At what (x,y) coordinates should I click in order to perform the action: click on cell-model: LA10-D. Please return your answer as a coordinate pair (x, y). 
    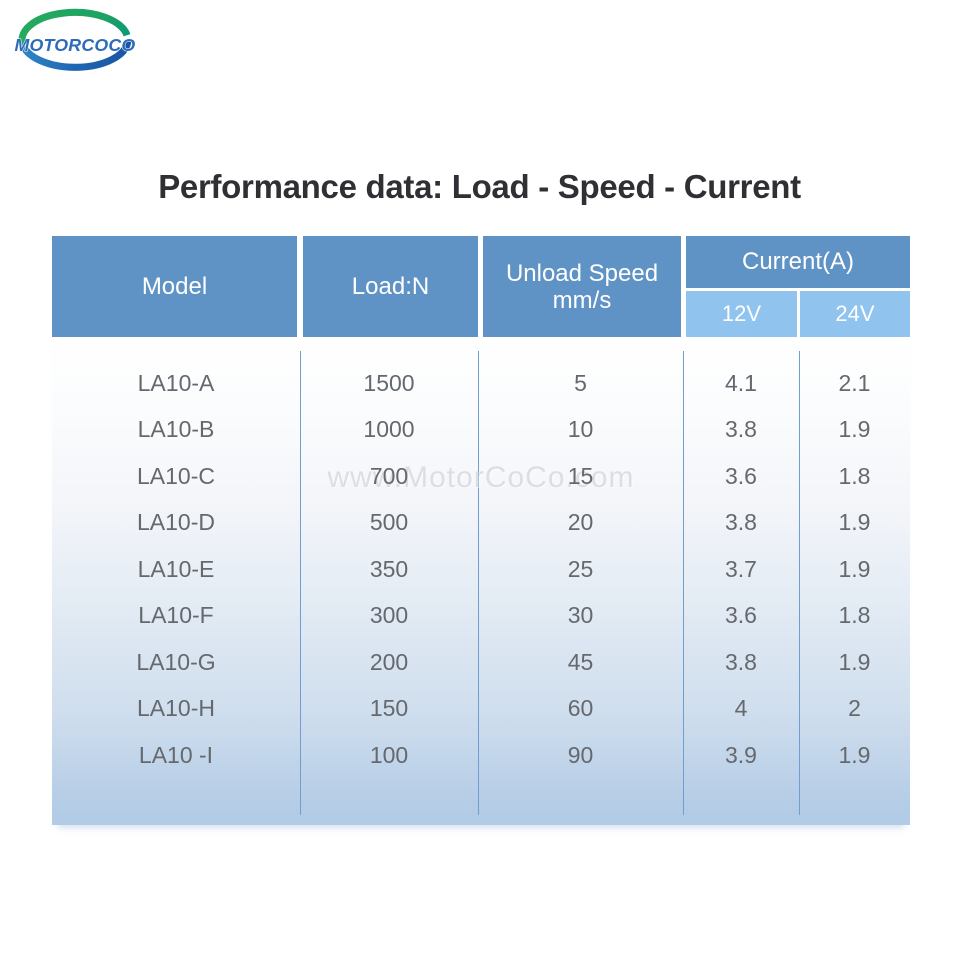
    Looking at the image, I should click on (176, 522).